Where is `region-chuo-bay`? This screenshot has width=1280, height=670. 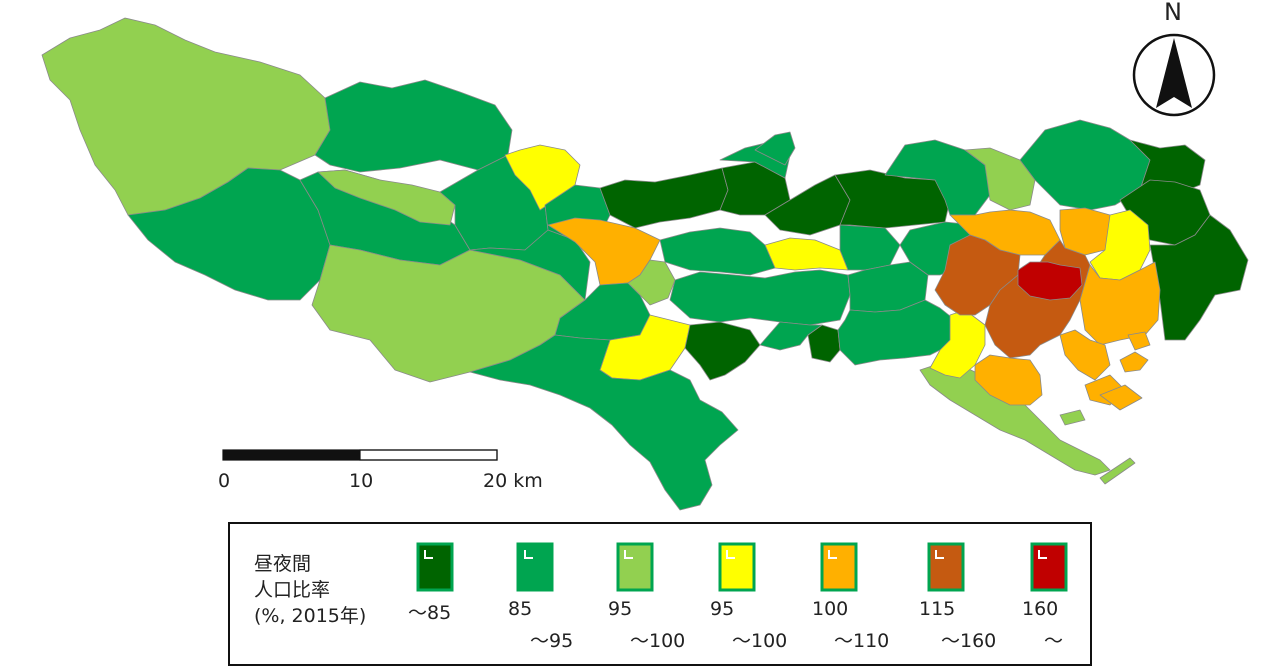 region-chuo-bay is located at coordinates (1085, 355).